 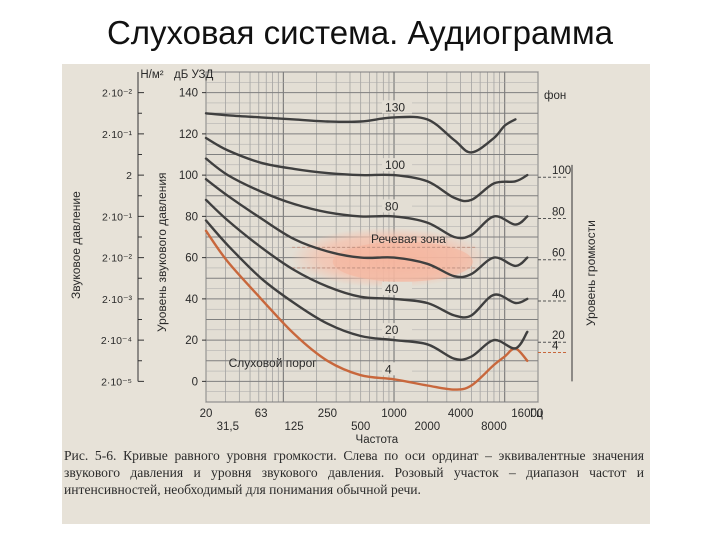 I want to click on curve-label-130: 130, so click(x=395, y=107).